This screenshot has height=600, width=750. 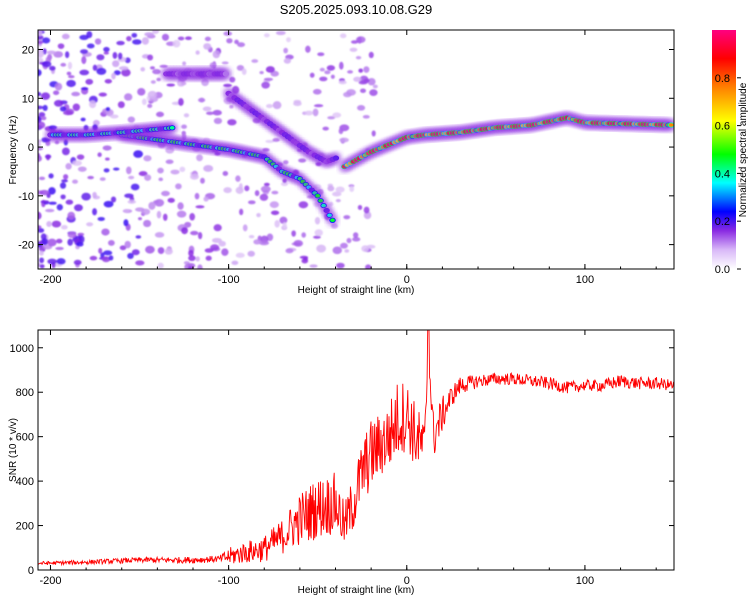 What do you see at coordinates (407, 581) in the screenshot?
I see `x-tick-label: 0` at bounding box center [407, 581].